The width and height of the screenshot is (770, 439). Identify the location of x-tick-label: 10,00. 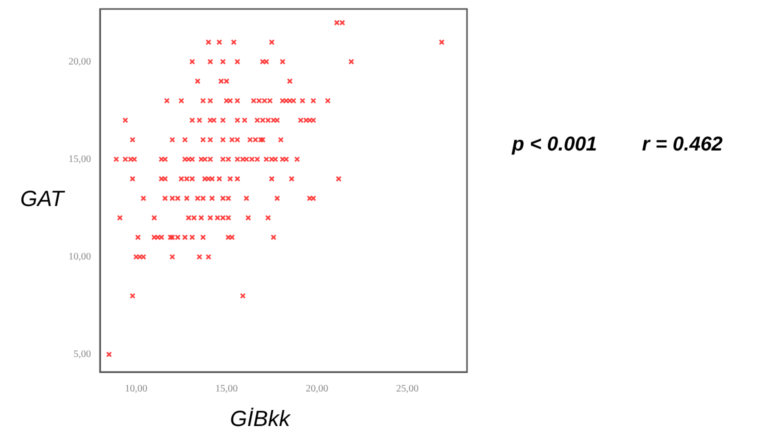
(136, 389).